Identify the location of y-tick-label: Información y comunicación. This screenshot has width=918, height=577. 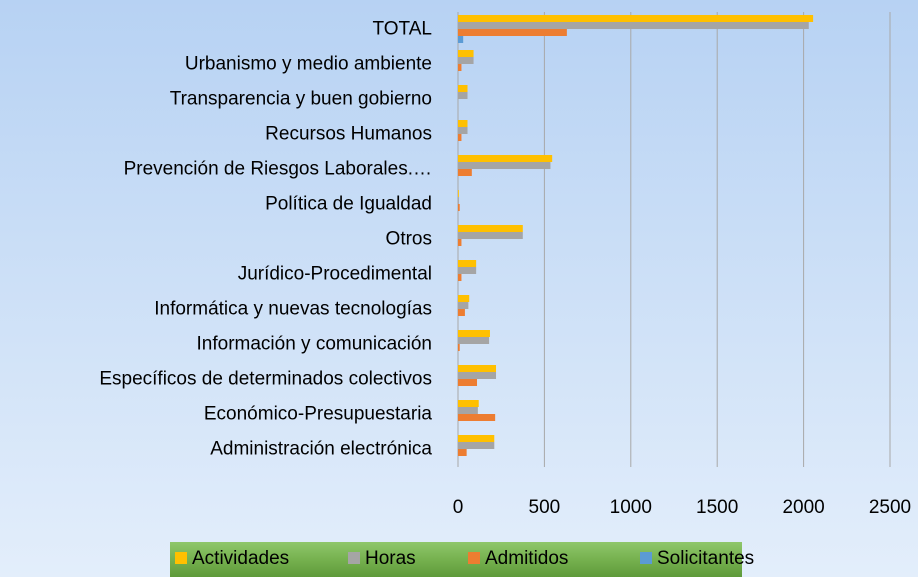
(315, 344).